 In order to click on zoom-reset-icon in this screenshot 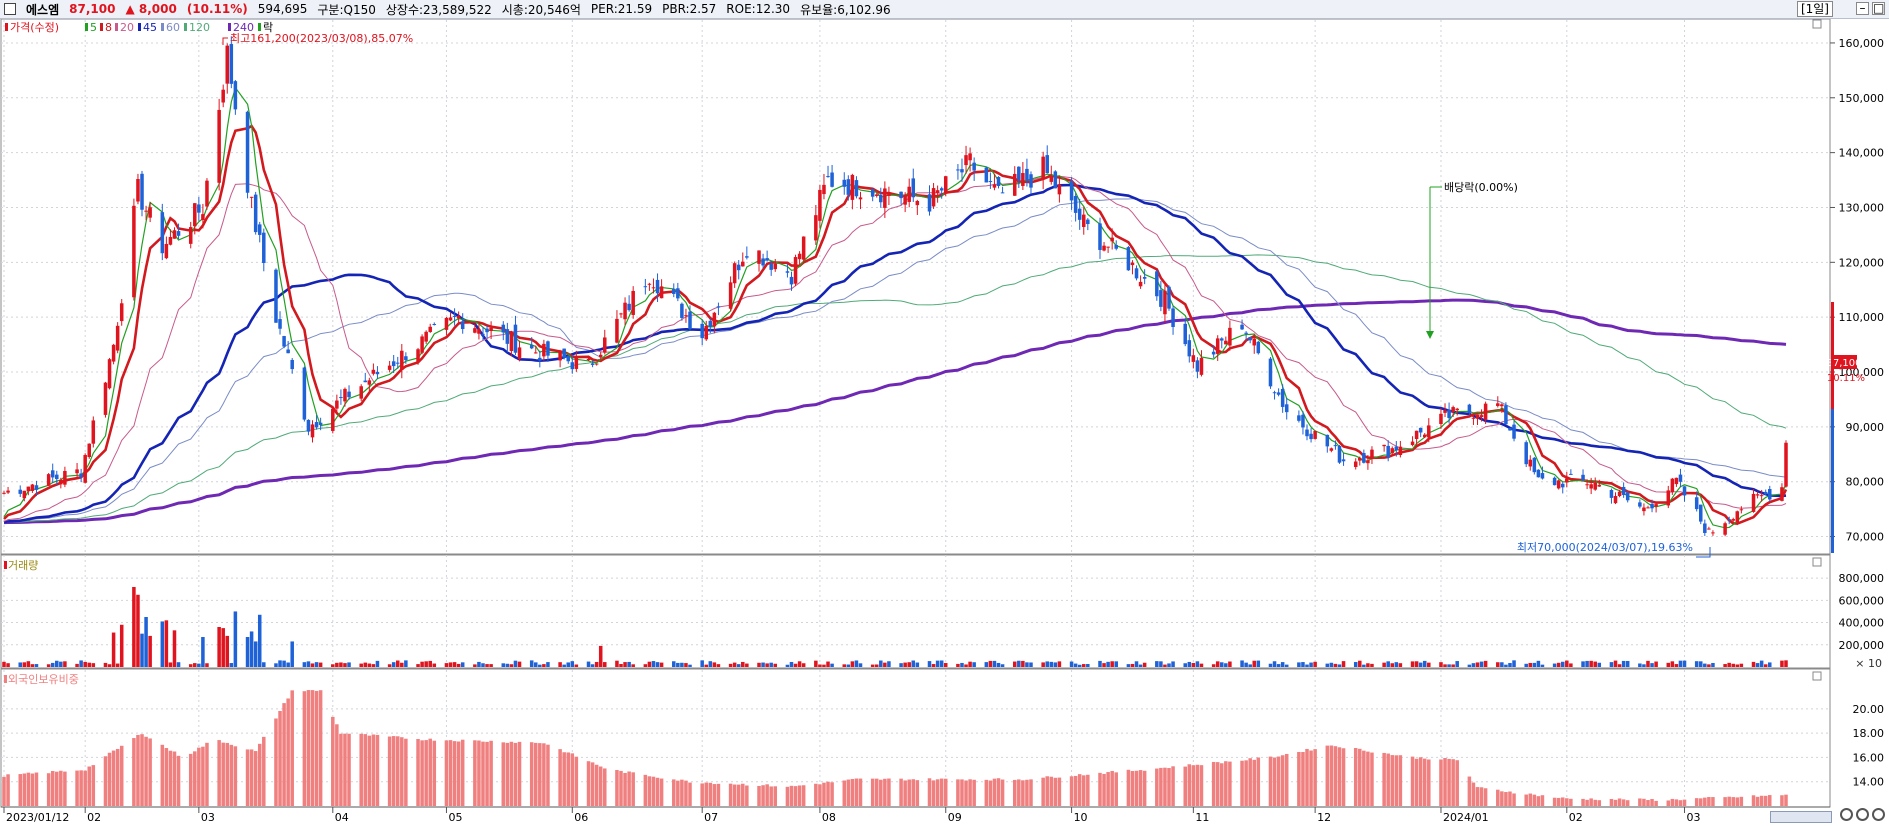, I will do `click(1862, 814)`.